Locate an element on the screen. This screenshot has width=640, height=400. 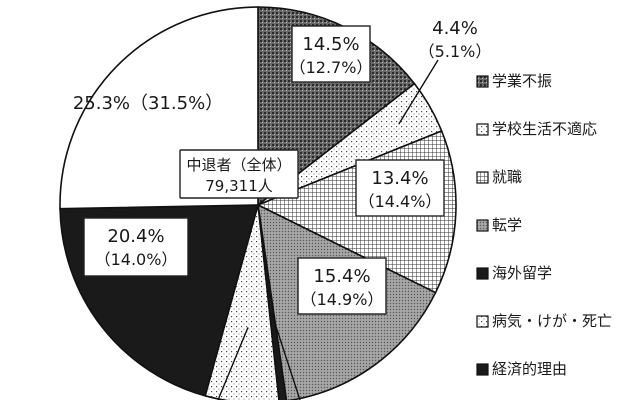
slice-label-4: 15.4% （14.9%） is located at coordinates (342, 286).